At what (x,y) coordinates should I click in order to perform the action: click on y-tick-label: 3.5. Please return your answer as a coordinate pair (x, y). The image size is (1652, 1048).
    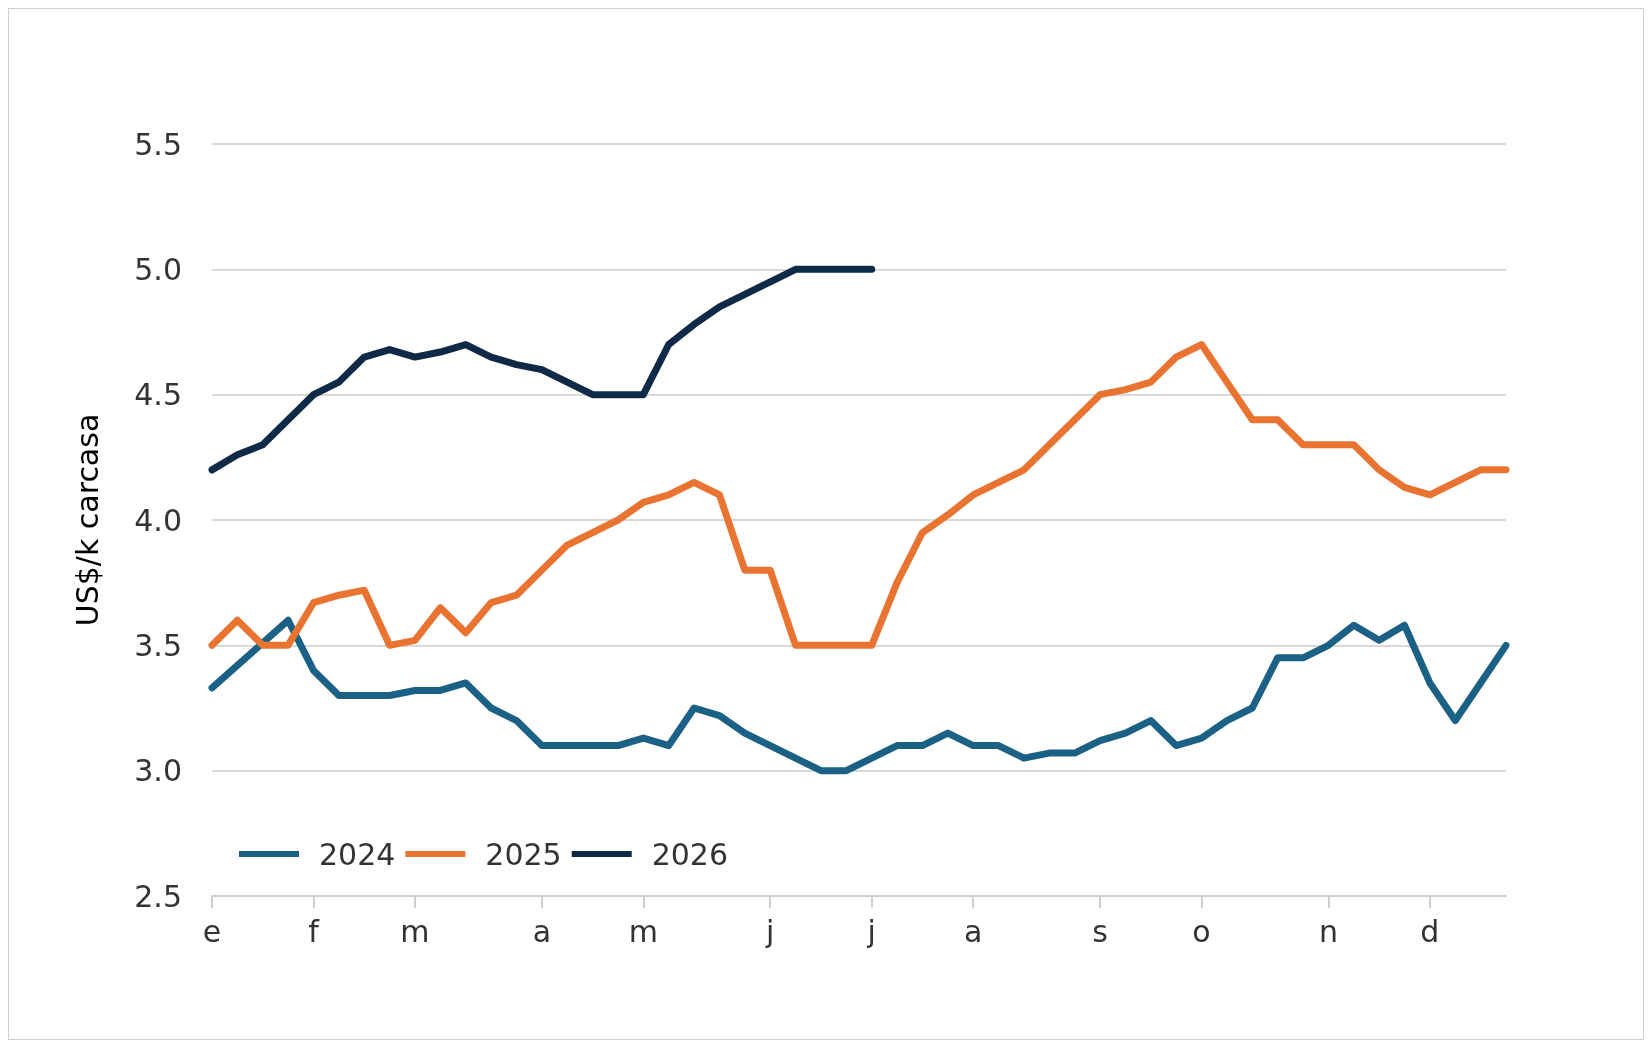
    Looking at the image, I should click on (158, 645).